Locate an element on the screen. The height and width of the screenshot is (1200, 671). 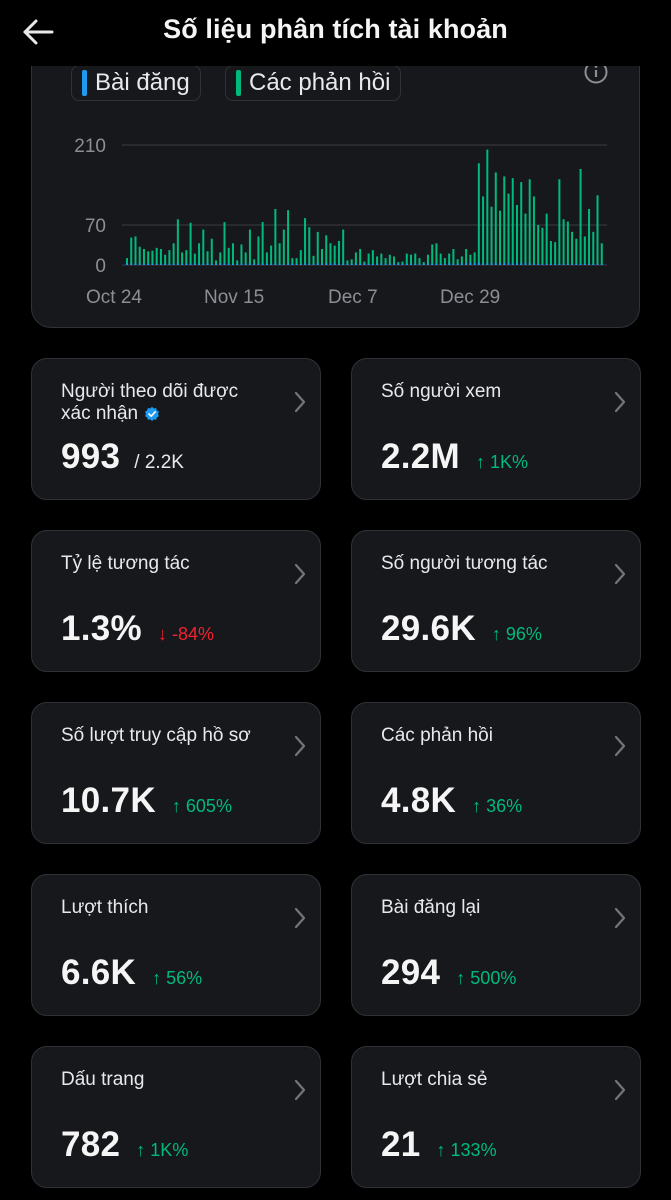
legend-posts-chip: Bài đăng is located at coordinates (136, 83).